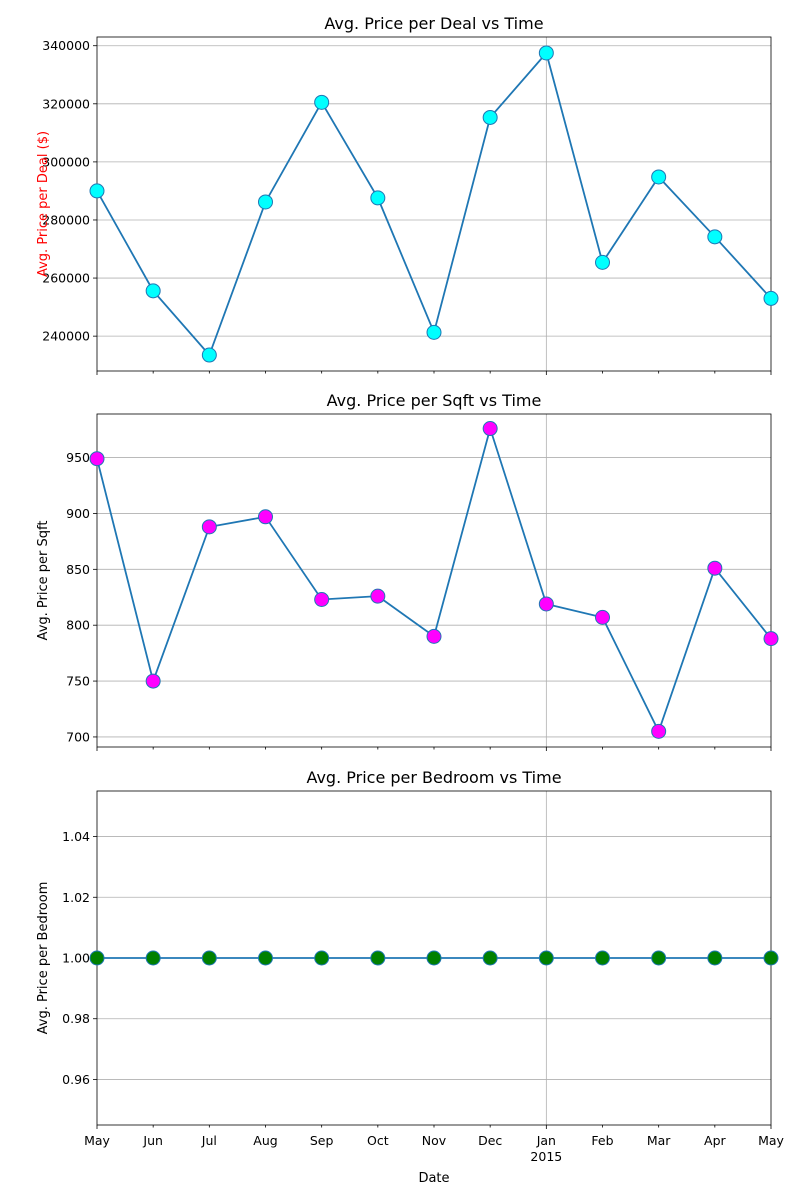  I want to click on y-tick-label: 320000, so click(66, 103).